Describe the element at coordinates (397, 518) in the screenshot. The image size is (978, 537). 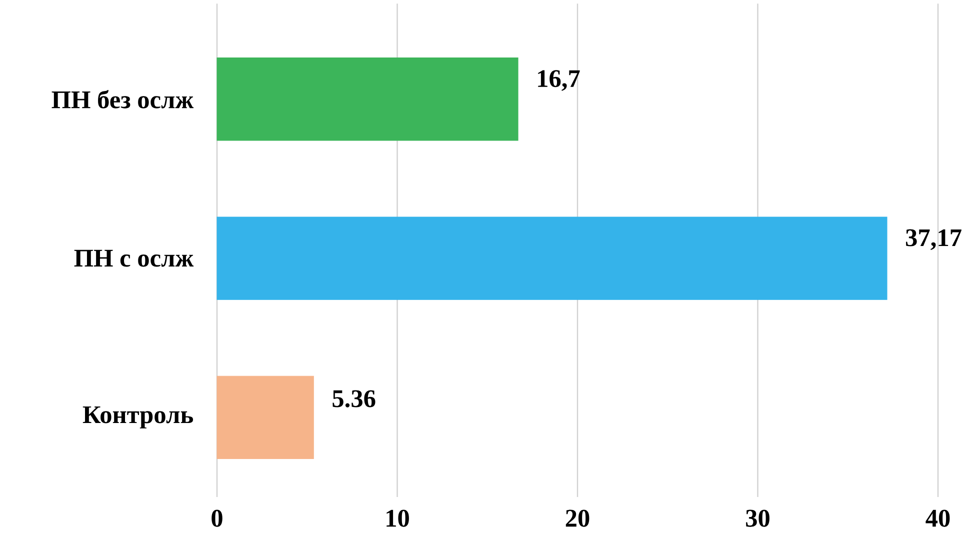
I see `x-tick-label: 10` at that location.